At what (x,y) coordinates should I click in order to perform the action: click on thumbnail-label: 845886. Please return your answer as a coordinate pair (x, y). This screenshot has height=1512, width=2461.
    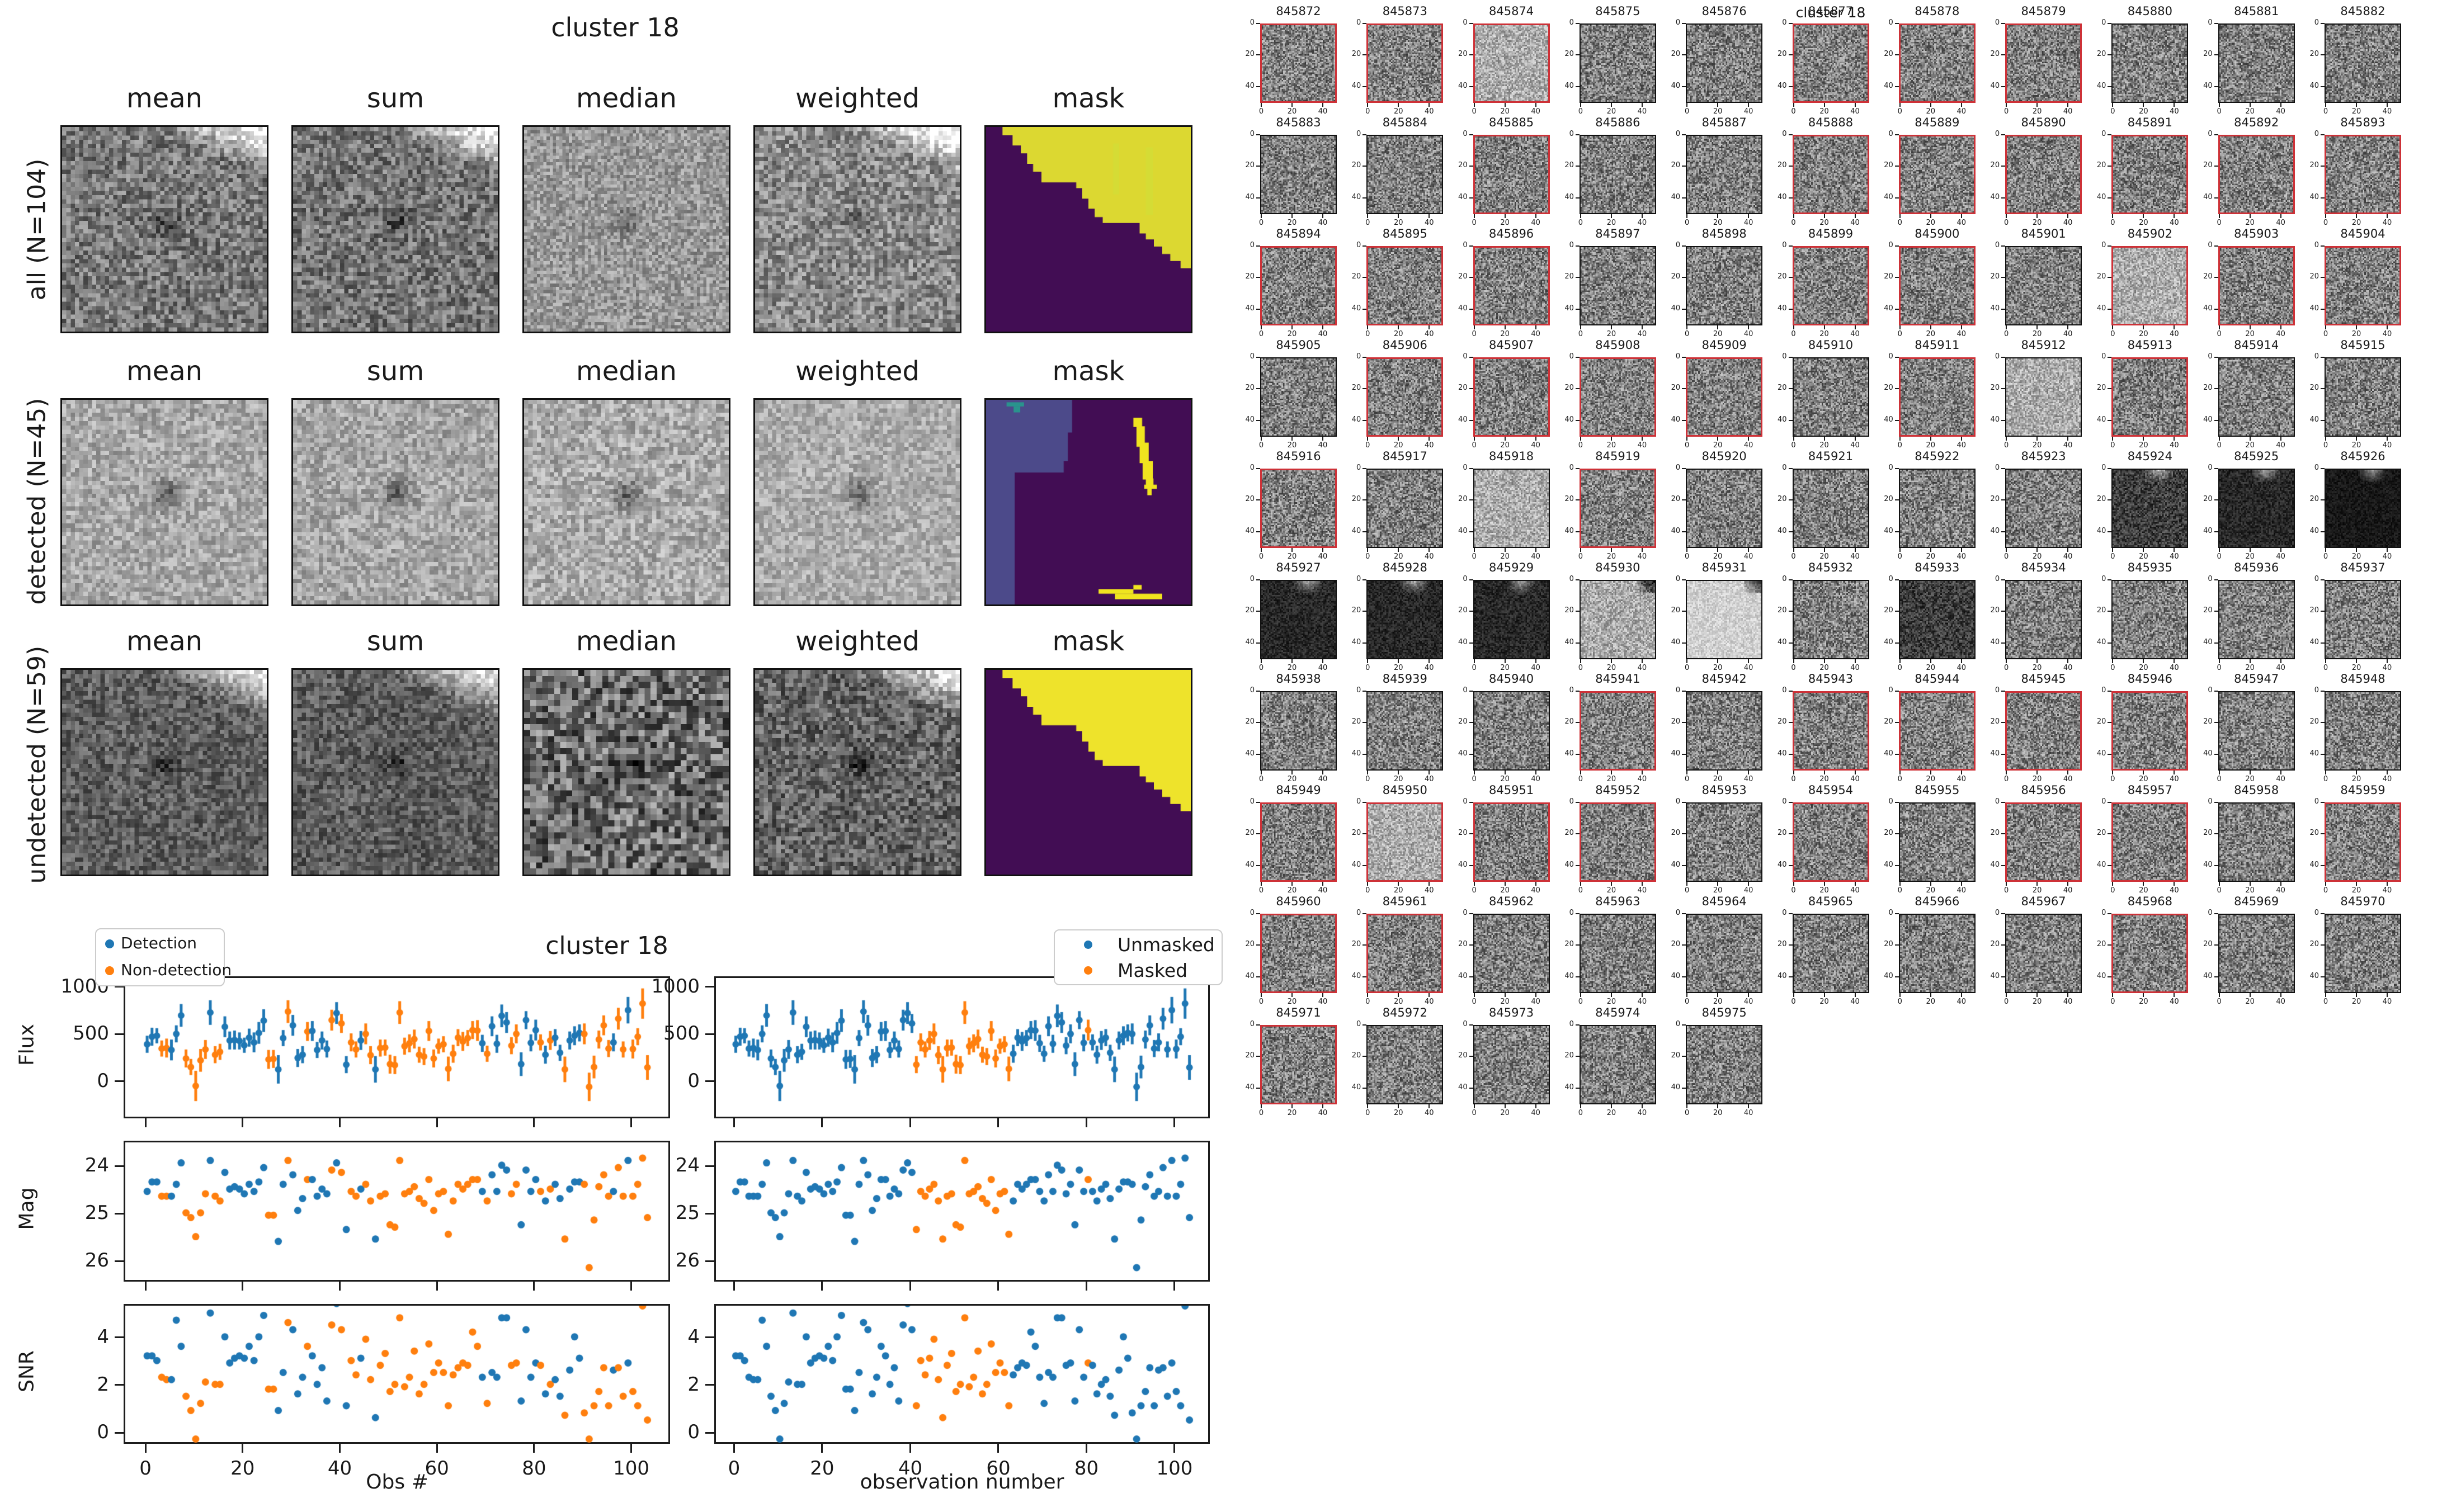
    Looking at the image, I should click on (1617, 122).